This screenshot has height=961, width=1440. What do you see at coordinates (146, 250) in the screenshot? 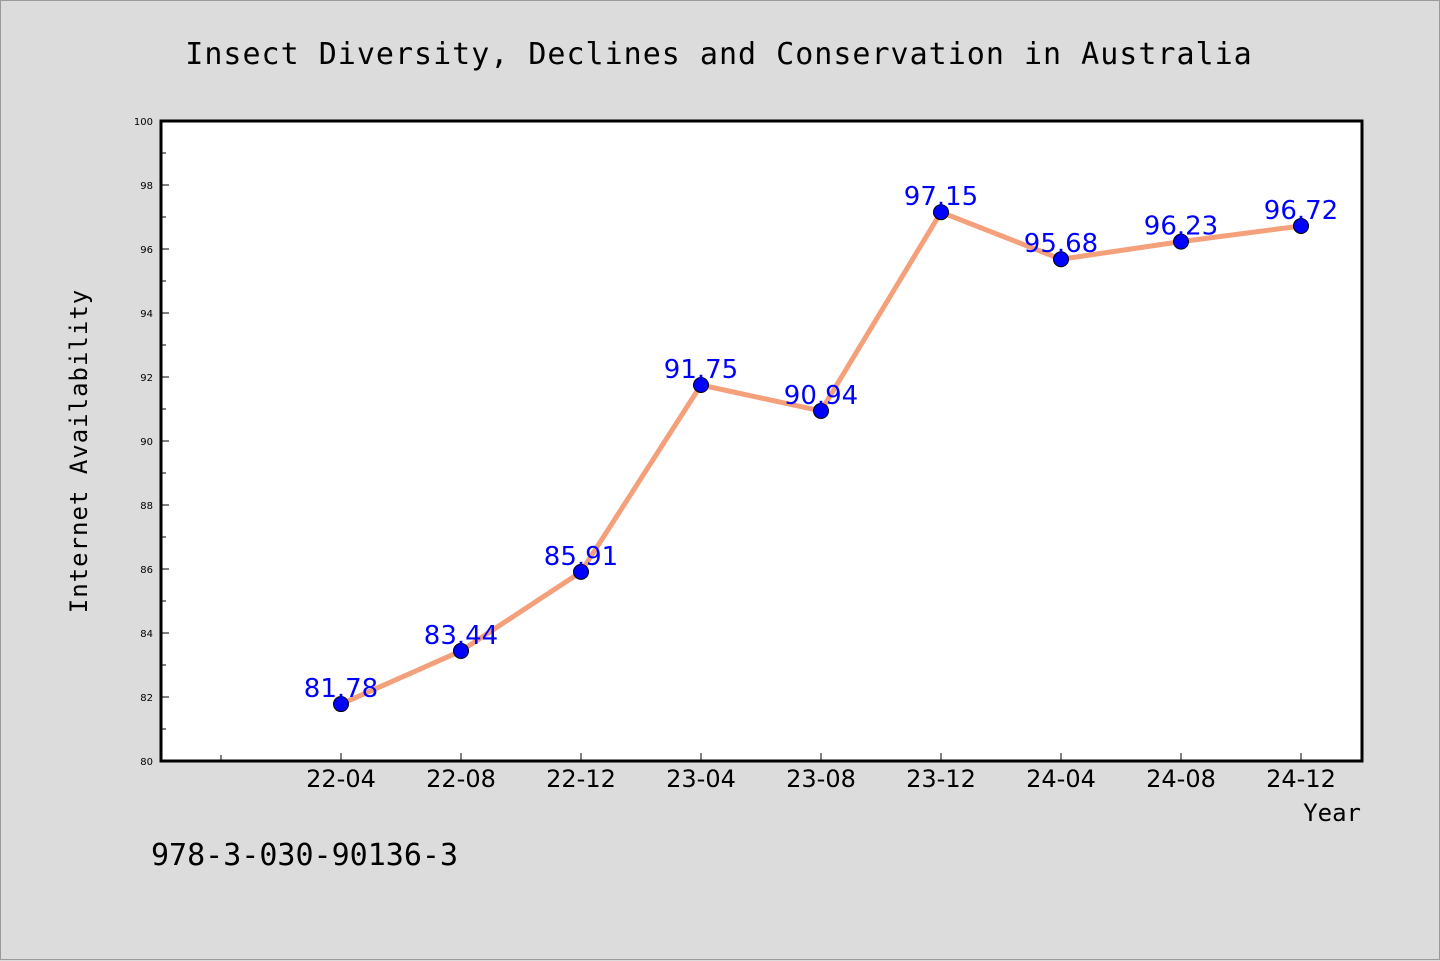
I see `y-tick-label: 96` at bounding box center [146, 250].